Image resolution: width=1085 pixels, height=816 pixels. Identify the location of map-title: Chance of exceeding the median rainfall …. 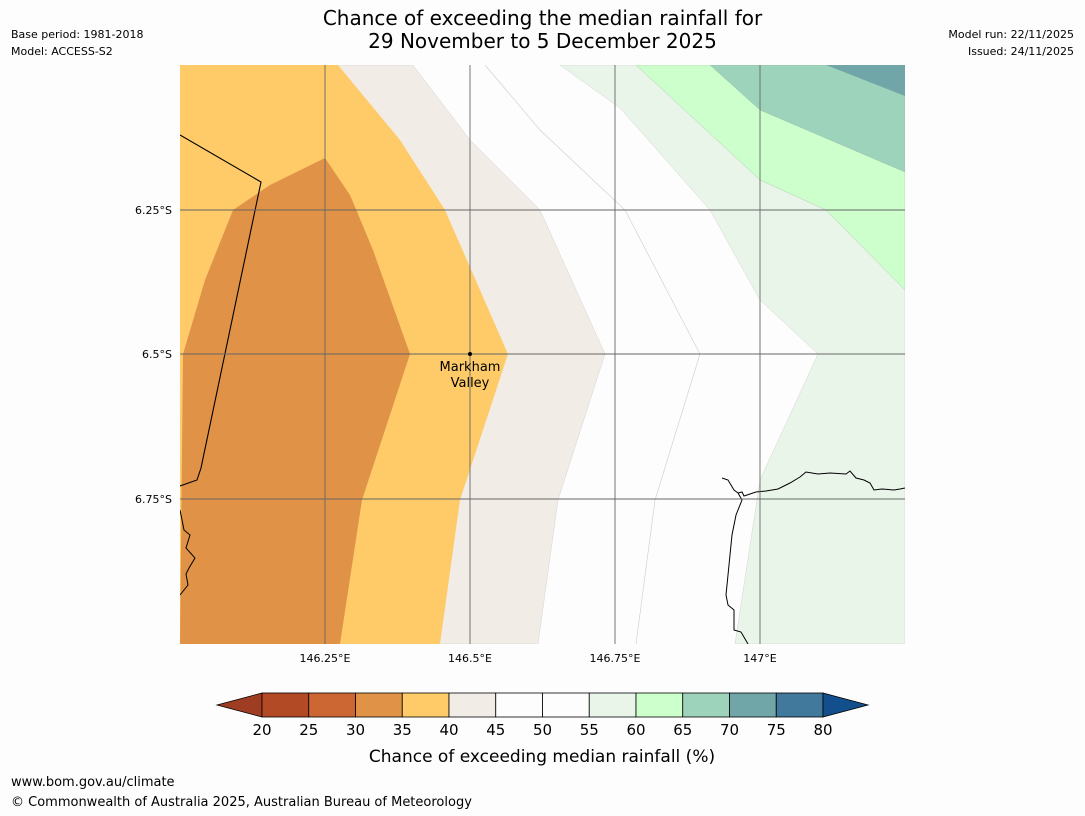
(542, 30).